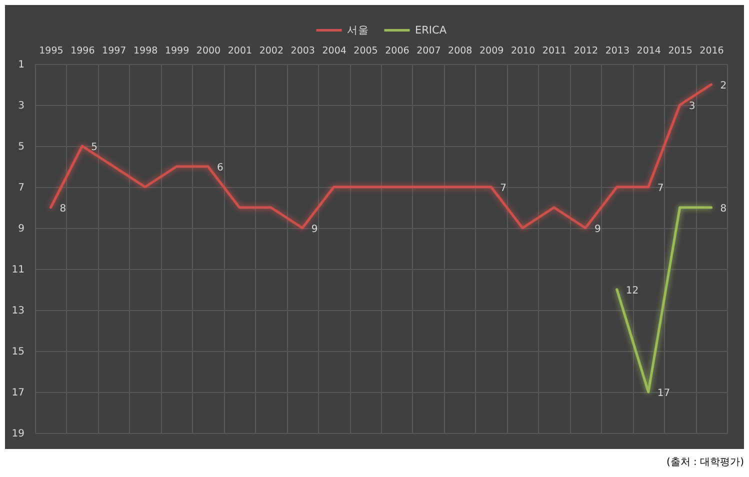 Image resolution: width=749 pixels, height=477 pixels. Describe the element at coordinates (663, 393) in the screenshot. I see `data-label: 17` at that location.